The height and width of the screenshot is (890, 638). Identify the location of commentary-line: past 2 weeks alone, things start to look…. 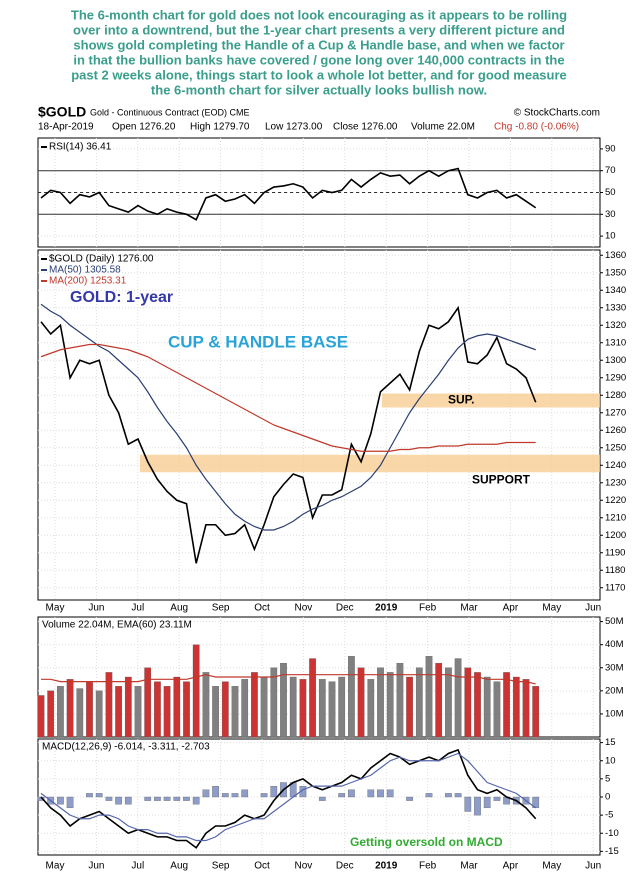
(319, 74).